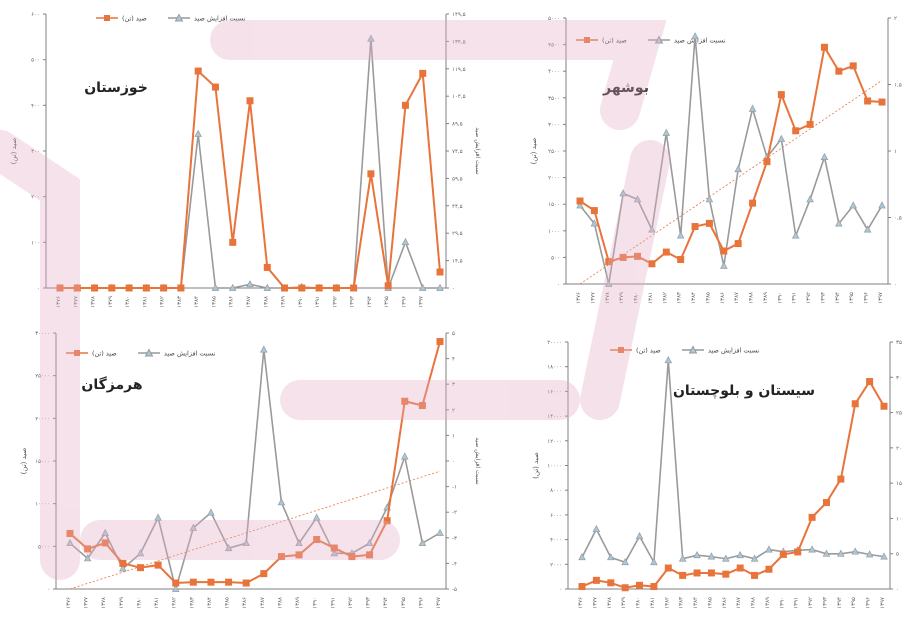 Image resolution: width=916 pixels, height=621 pixels. What do you see at coordinates (301, 302) in the screenshot?
I see `x-tick-label: ۱۳۹۰` at bounding box center [301, 302].